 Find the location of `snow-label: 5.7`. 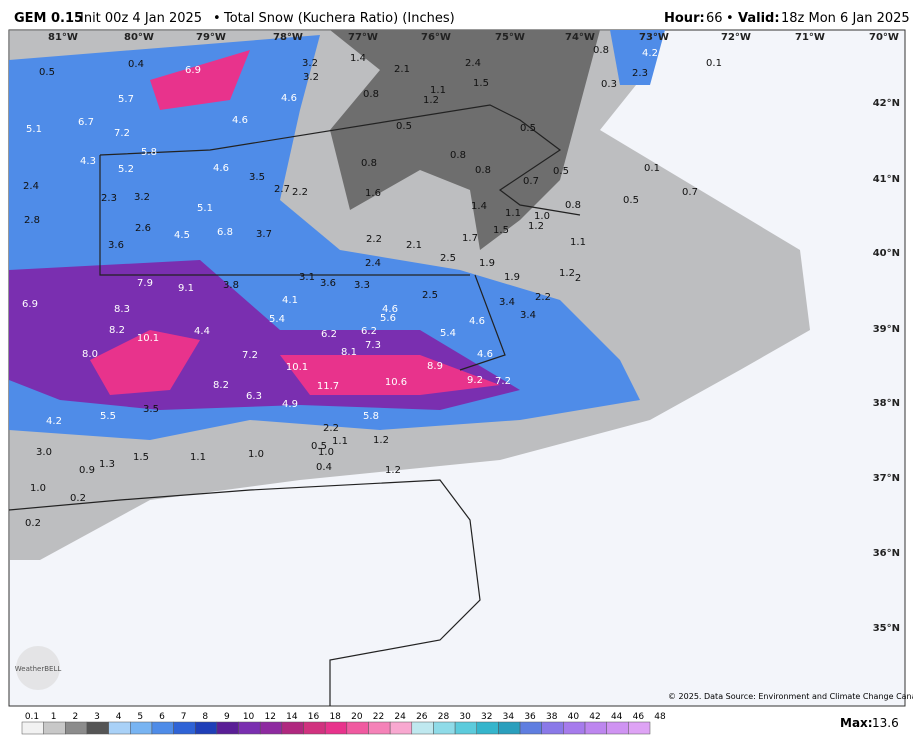

snow-label: 5.7 is located at coordinates (126, 99).